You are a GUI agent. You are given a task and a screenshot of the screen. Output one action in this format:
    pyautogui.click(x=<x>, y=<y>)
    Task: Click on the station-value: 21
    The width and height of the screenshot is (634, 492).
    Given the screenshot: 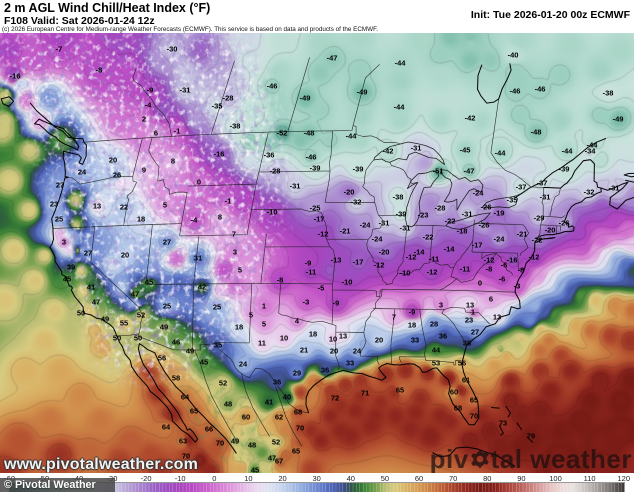 What is the action you would take?
    pyautogui.click(x=304, y=350)
    